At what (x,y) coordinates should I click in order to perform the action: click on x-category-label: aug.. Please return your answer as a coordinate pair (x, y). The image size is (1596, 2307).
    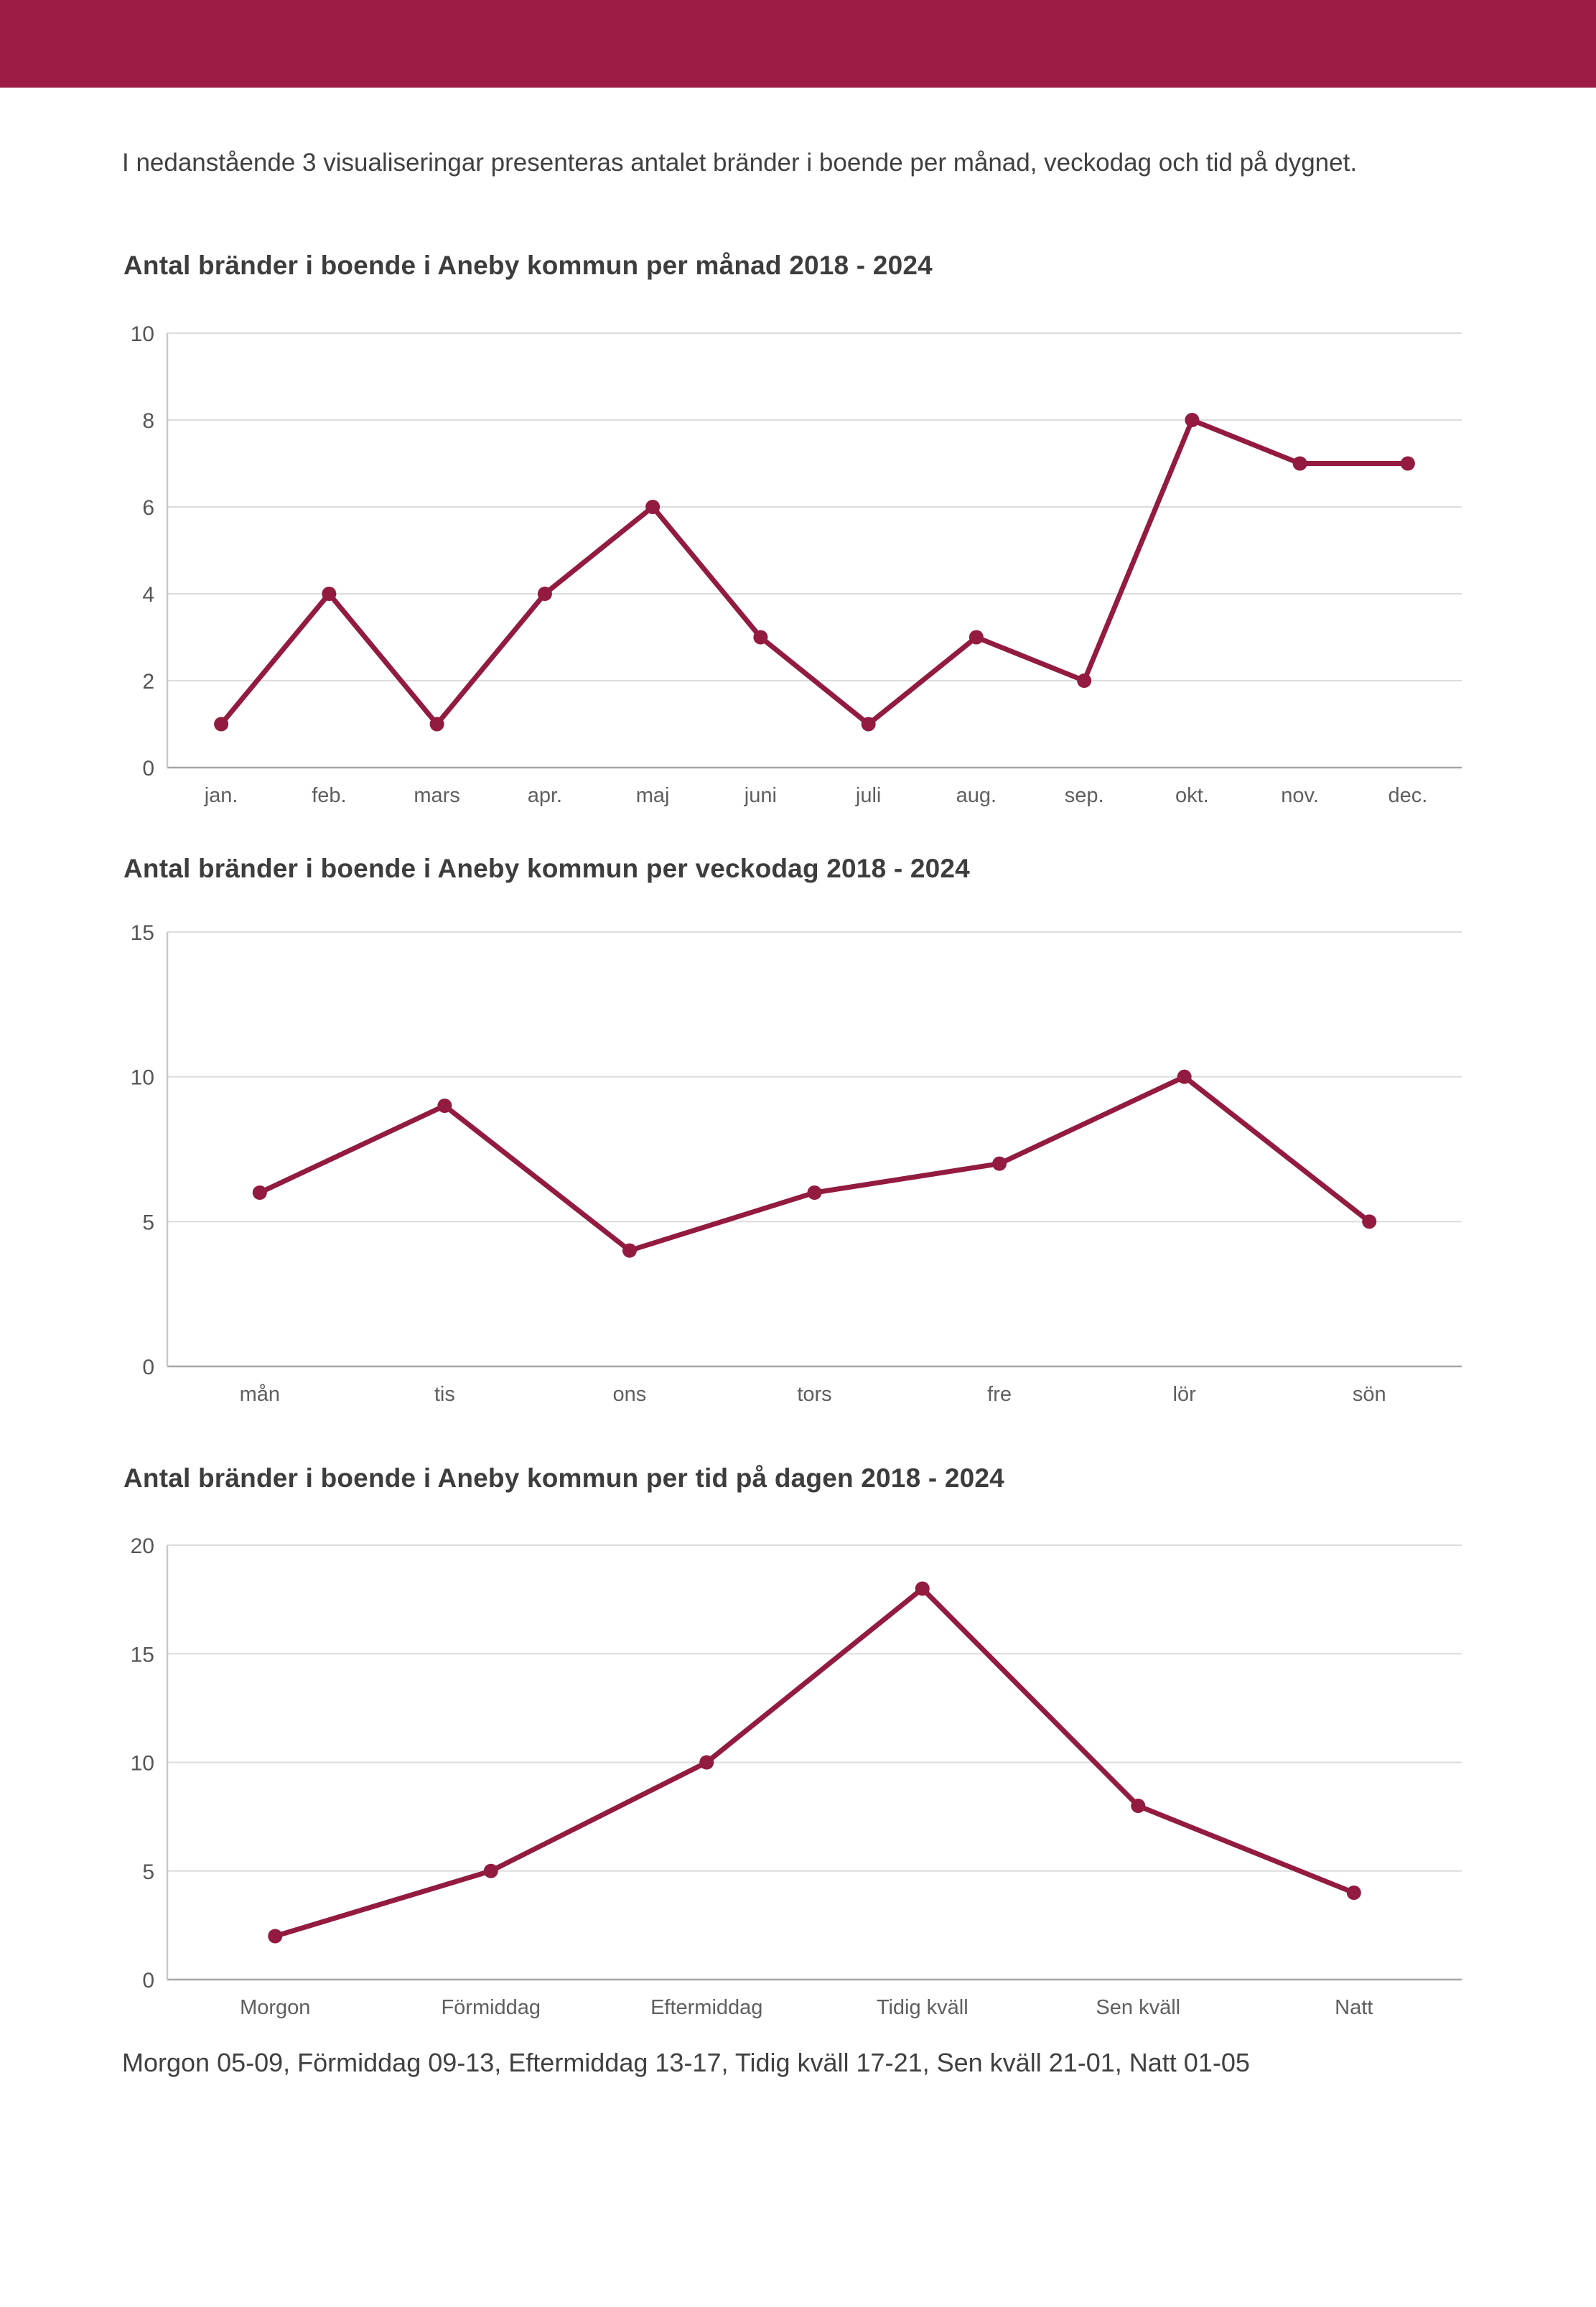
    Looking at the image, I should click on (976, 795).